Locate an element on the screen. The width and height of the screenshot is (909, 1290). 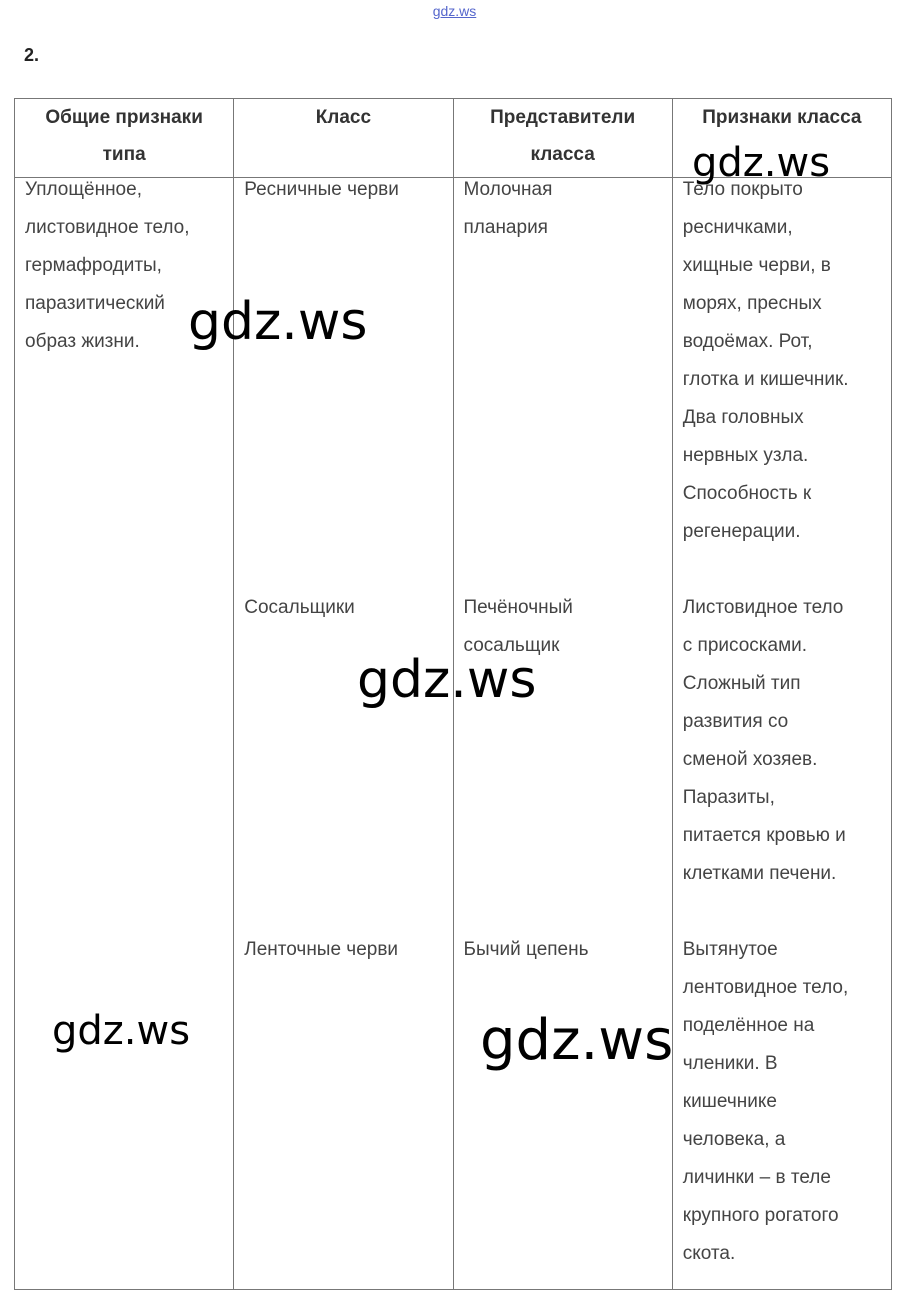
table-cell: Ленточные черви is located at coordinates (343, 1114).